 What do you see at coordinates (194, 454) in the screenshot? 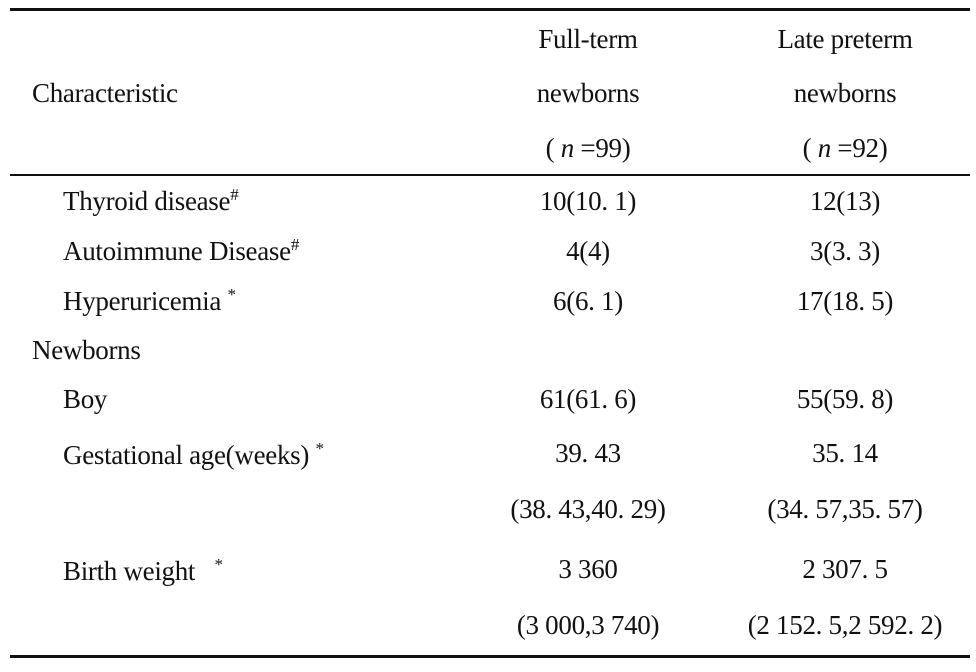
I see `row-label-gestational-age: Gestational age(weeks) *` at bounding box center [194, 454].